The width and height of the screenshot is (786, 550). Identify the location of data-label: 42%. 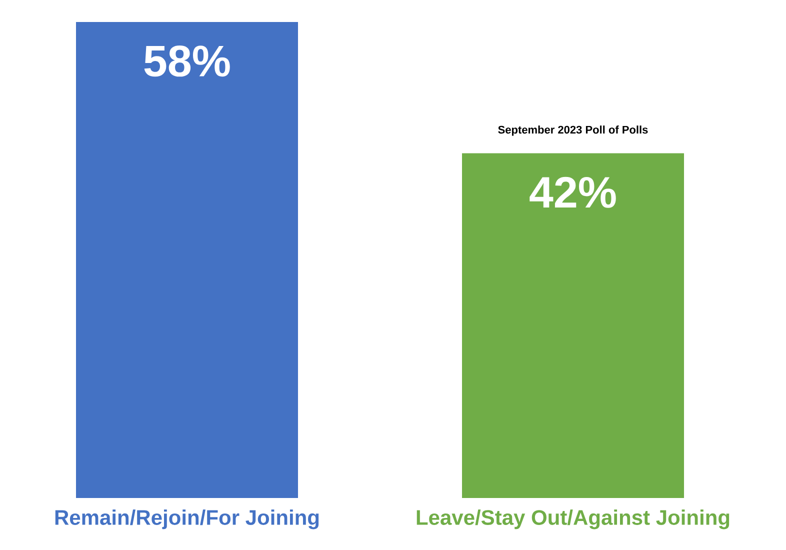
(573, 192).